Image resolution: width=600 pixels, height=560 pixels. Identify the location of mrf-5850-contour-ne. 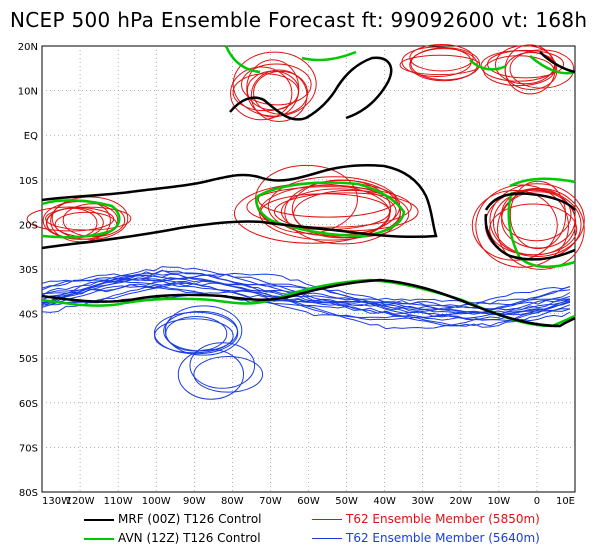
(557, 62).